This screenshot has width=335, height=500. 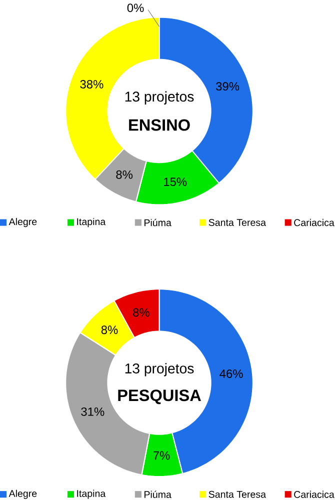 What do you see at coordinates (227, 86) in the screenshot?
I see `data-label: 39%` at bounding box center [227, 86].